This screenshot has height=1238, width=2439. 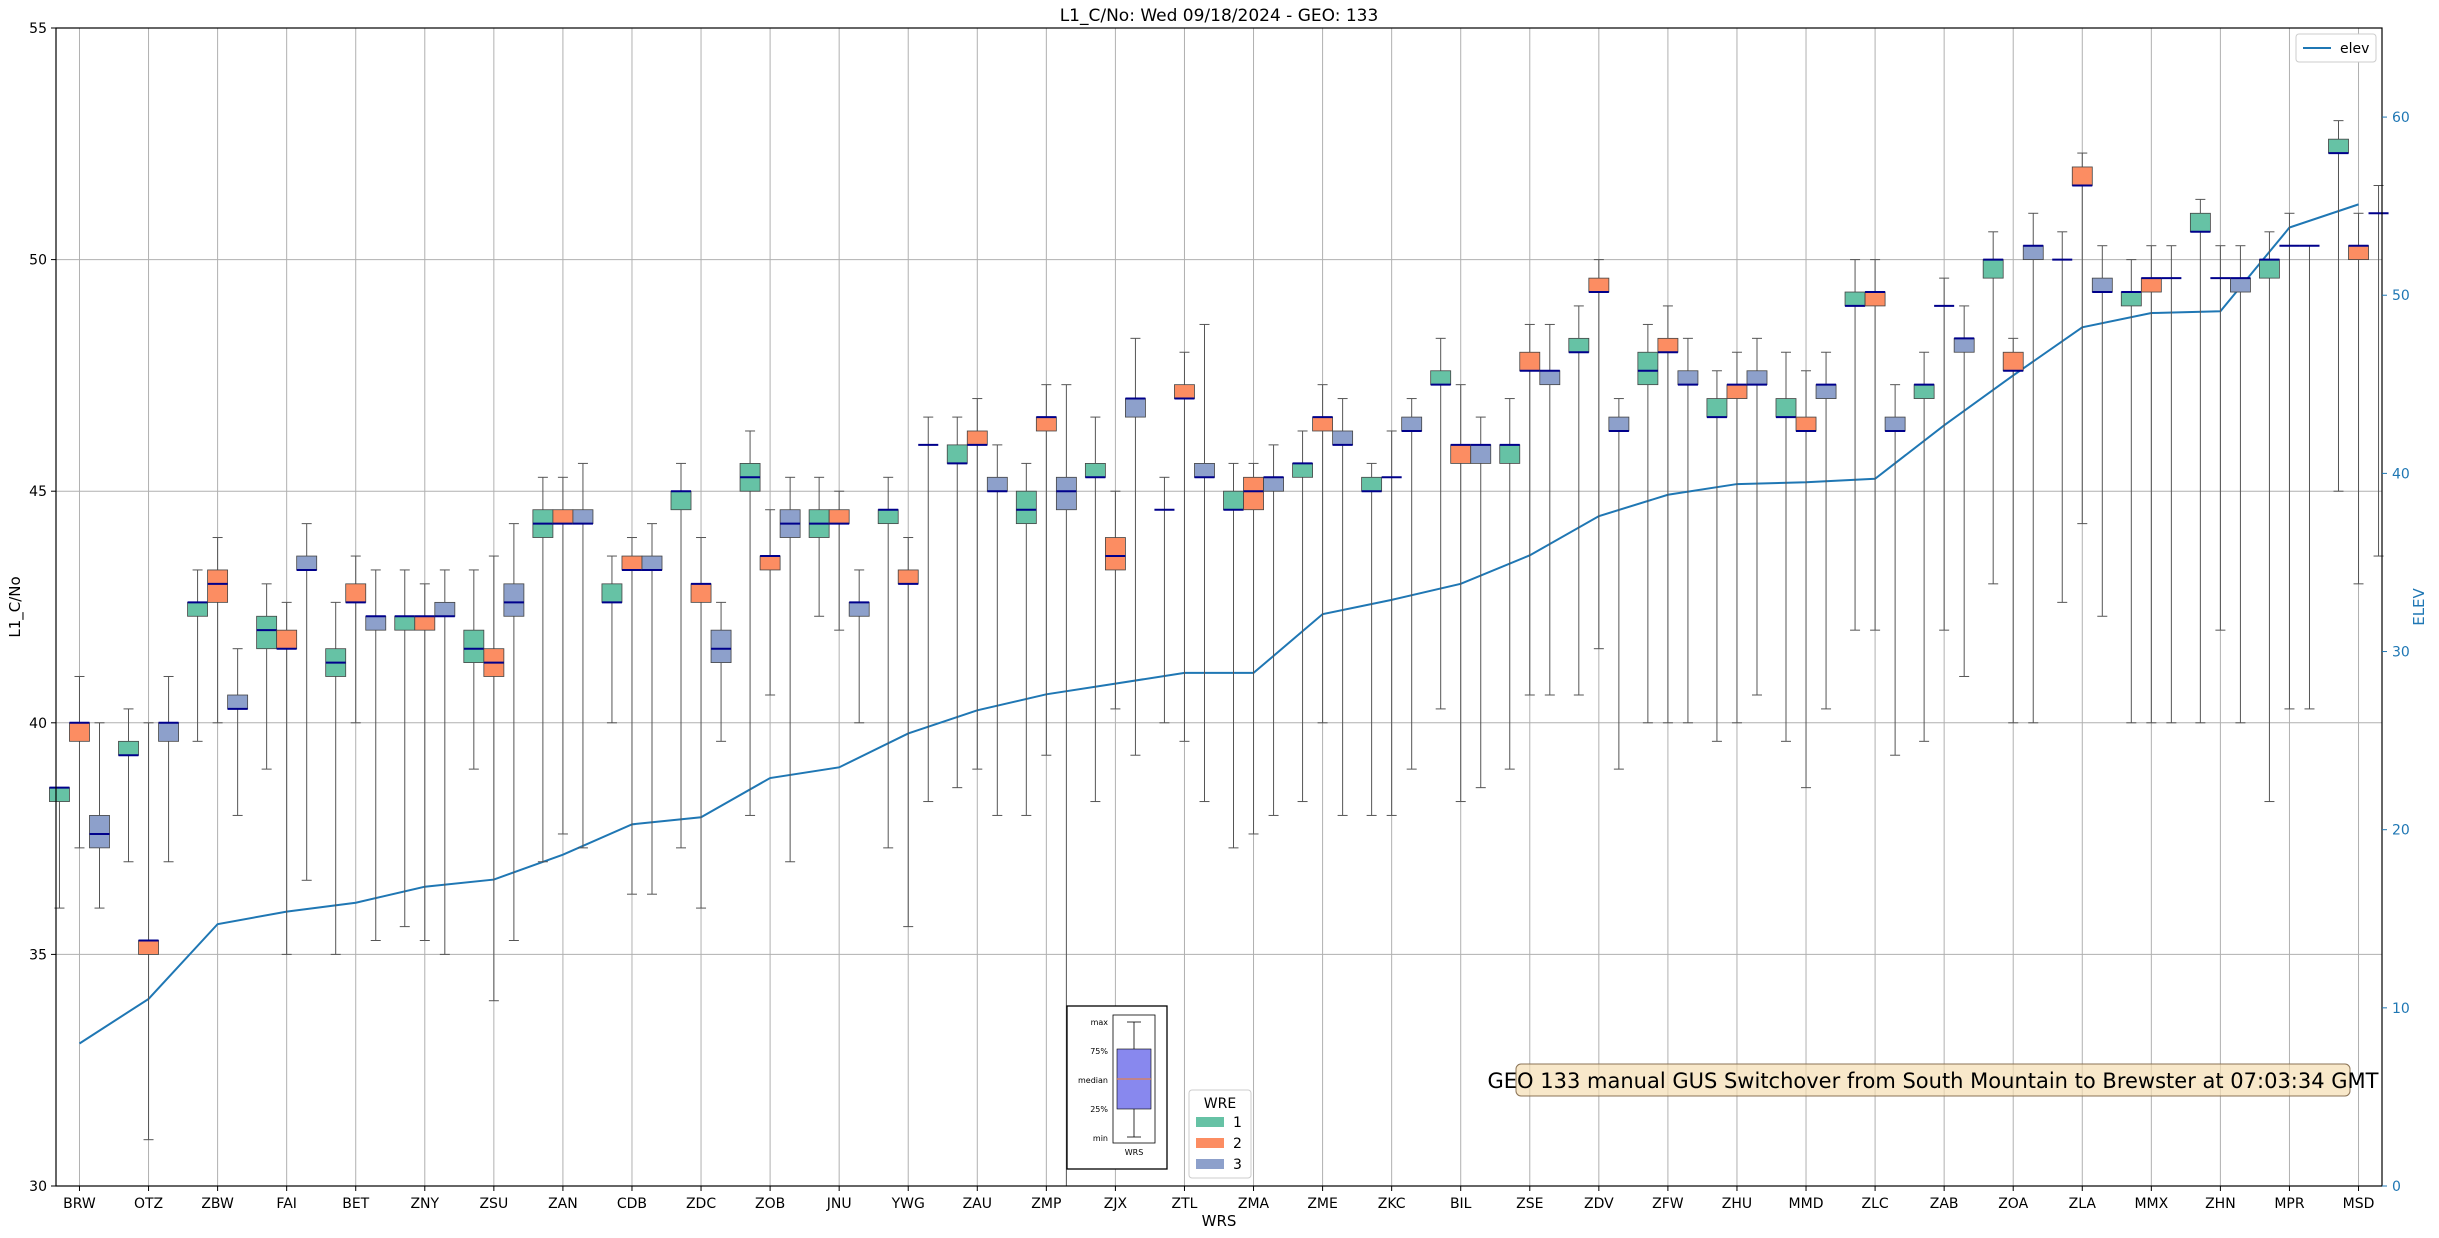 I want to click on box-key-label-25: 25%, so click(x=1099, y=1109).